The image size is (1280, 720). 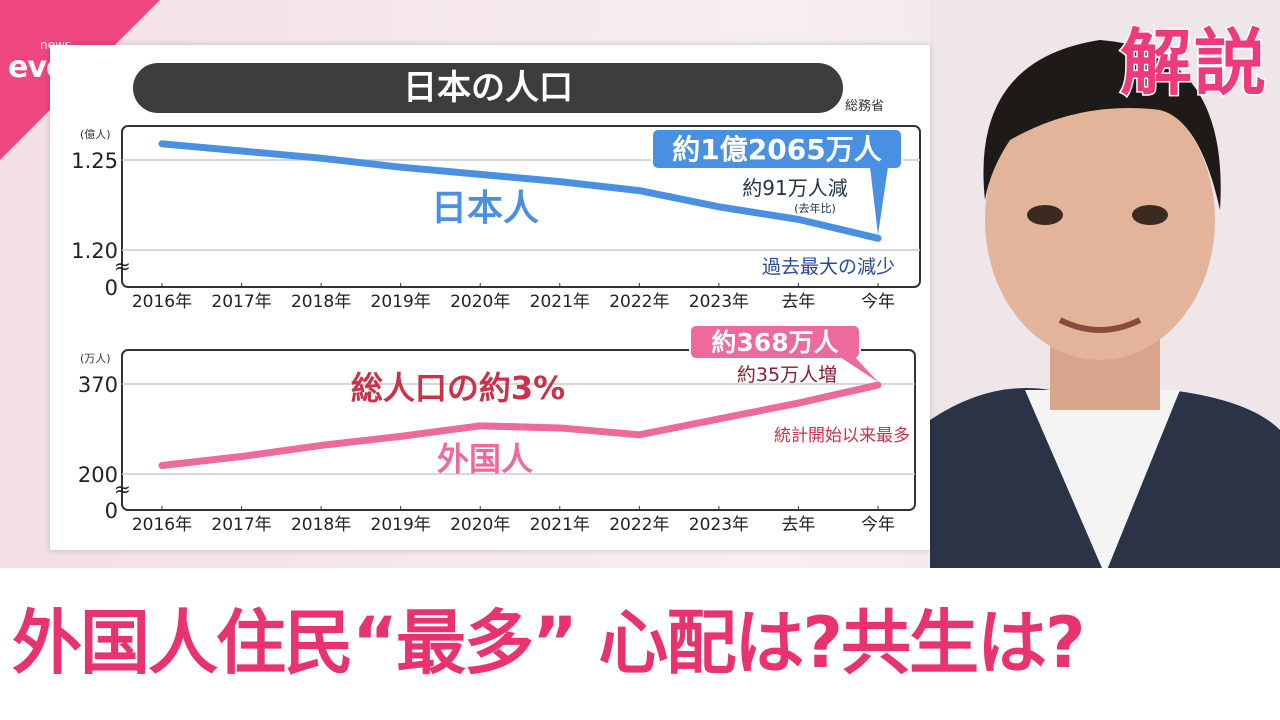 I want to click on share-label: 総人口の約3%, so click(x=458, y=388).